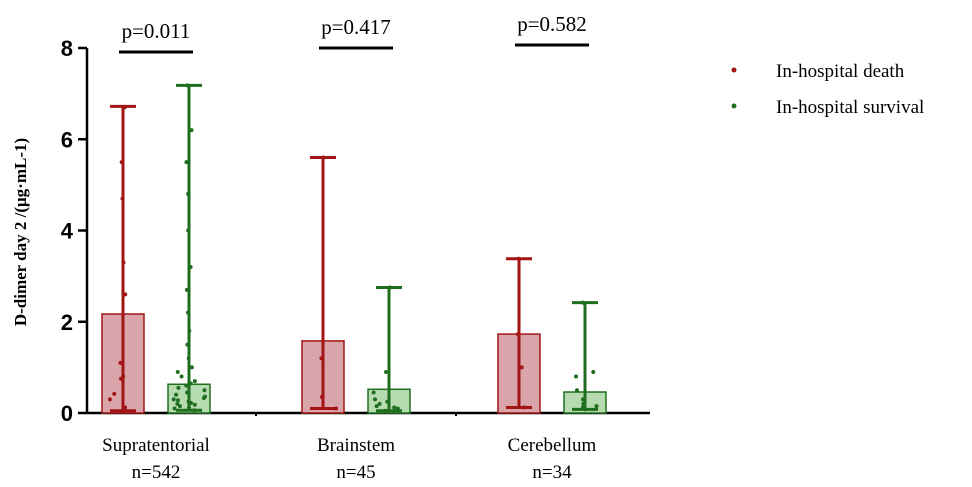 The height and width of the screenshot is (487, 972). I want to click on y-tick-label: 0, so click(67, 413).